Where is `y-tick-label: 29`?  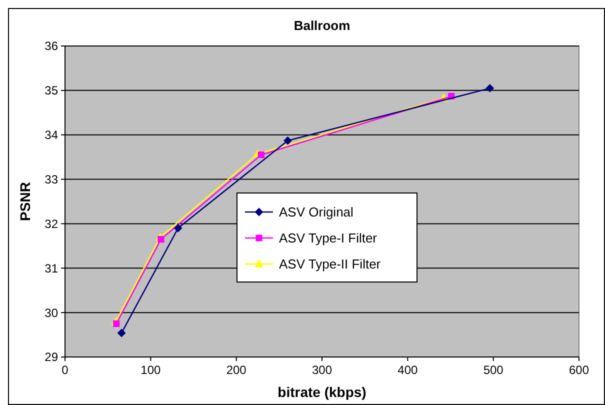 y-tick-label: 29 is located at coordinates (51, 357).